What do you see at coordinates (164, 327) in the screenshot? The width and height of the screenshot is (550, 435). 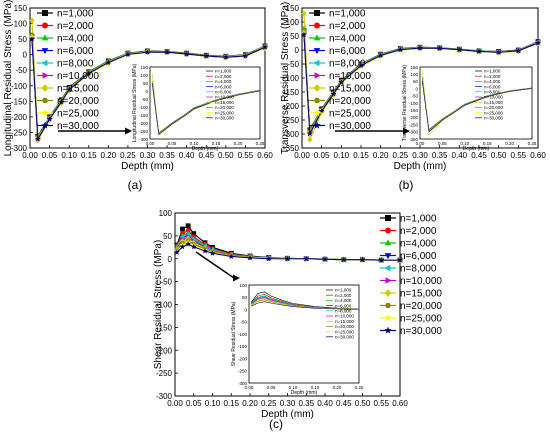 I see `y-tick-label: -150` at bounding box center [164, 327].